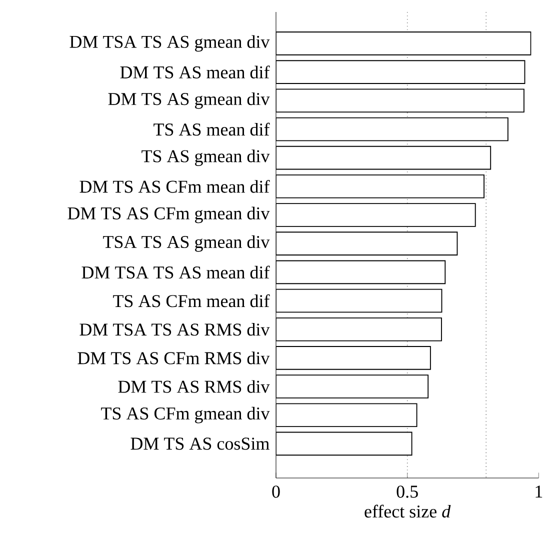 This screenshot has height=544, width=547. Describe the element at coordinates (194, 386) in the screenshot. I see `y-tick-label: DM TS AS RMS div` at that location.